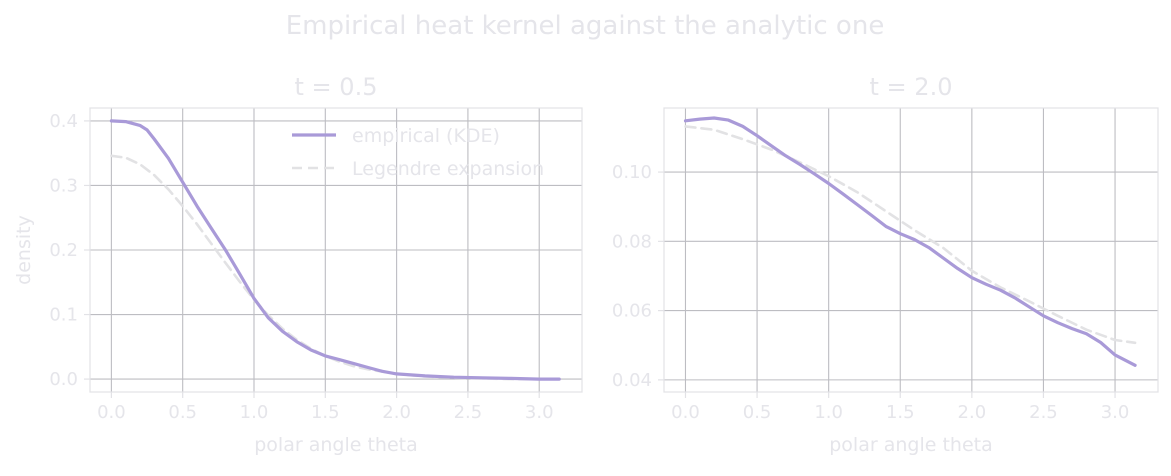  Describe the element at coordinates (63, 379) in the screenshot. I see `y-tick-label: 0.0` at that location.